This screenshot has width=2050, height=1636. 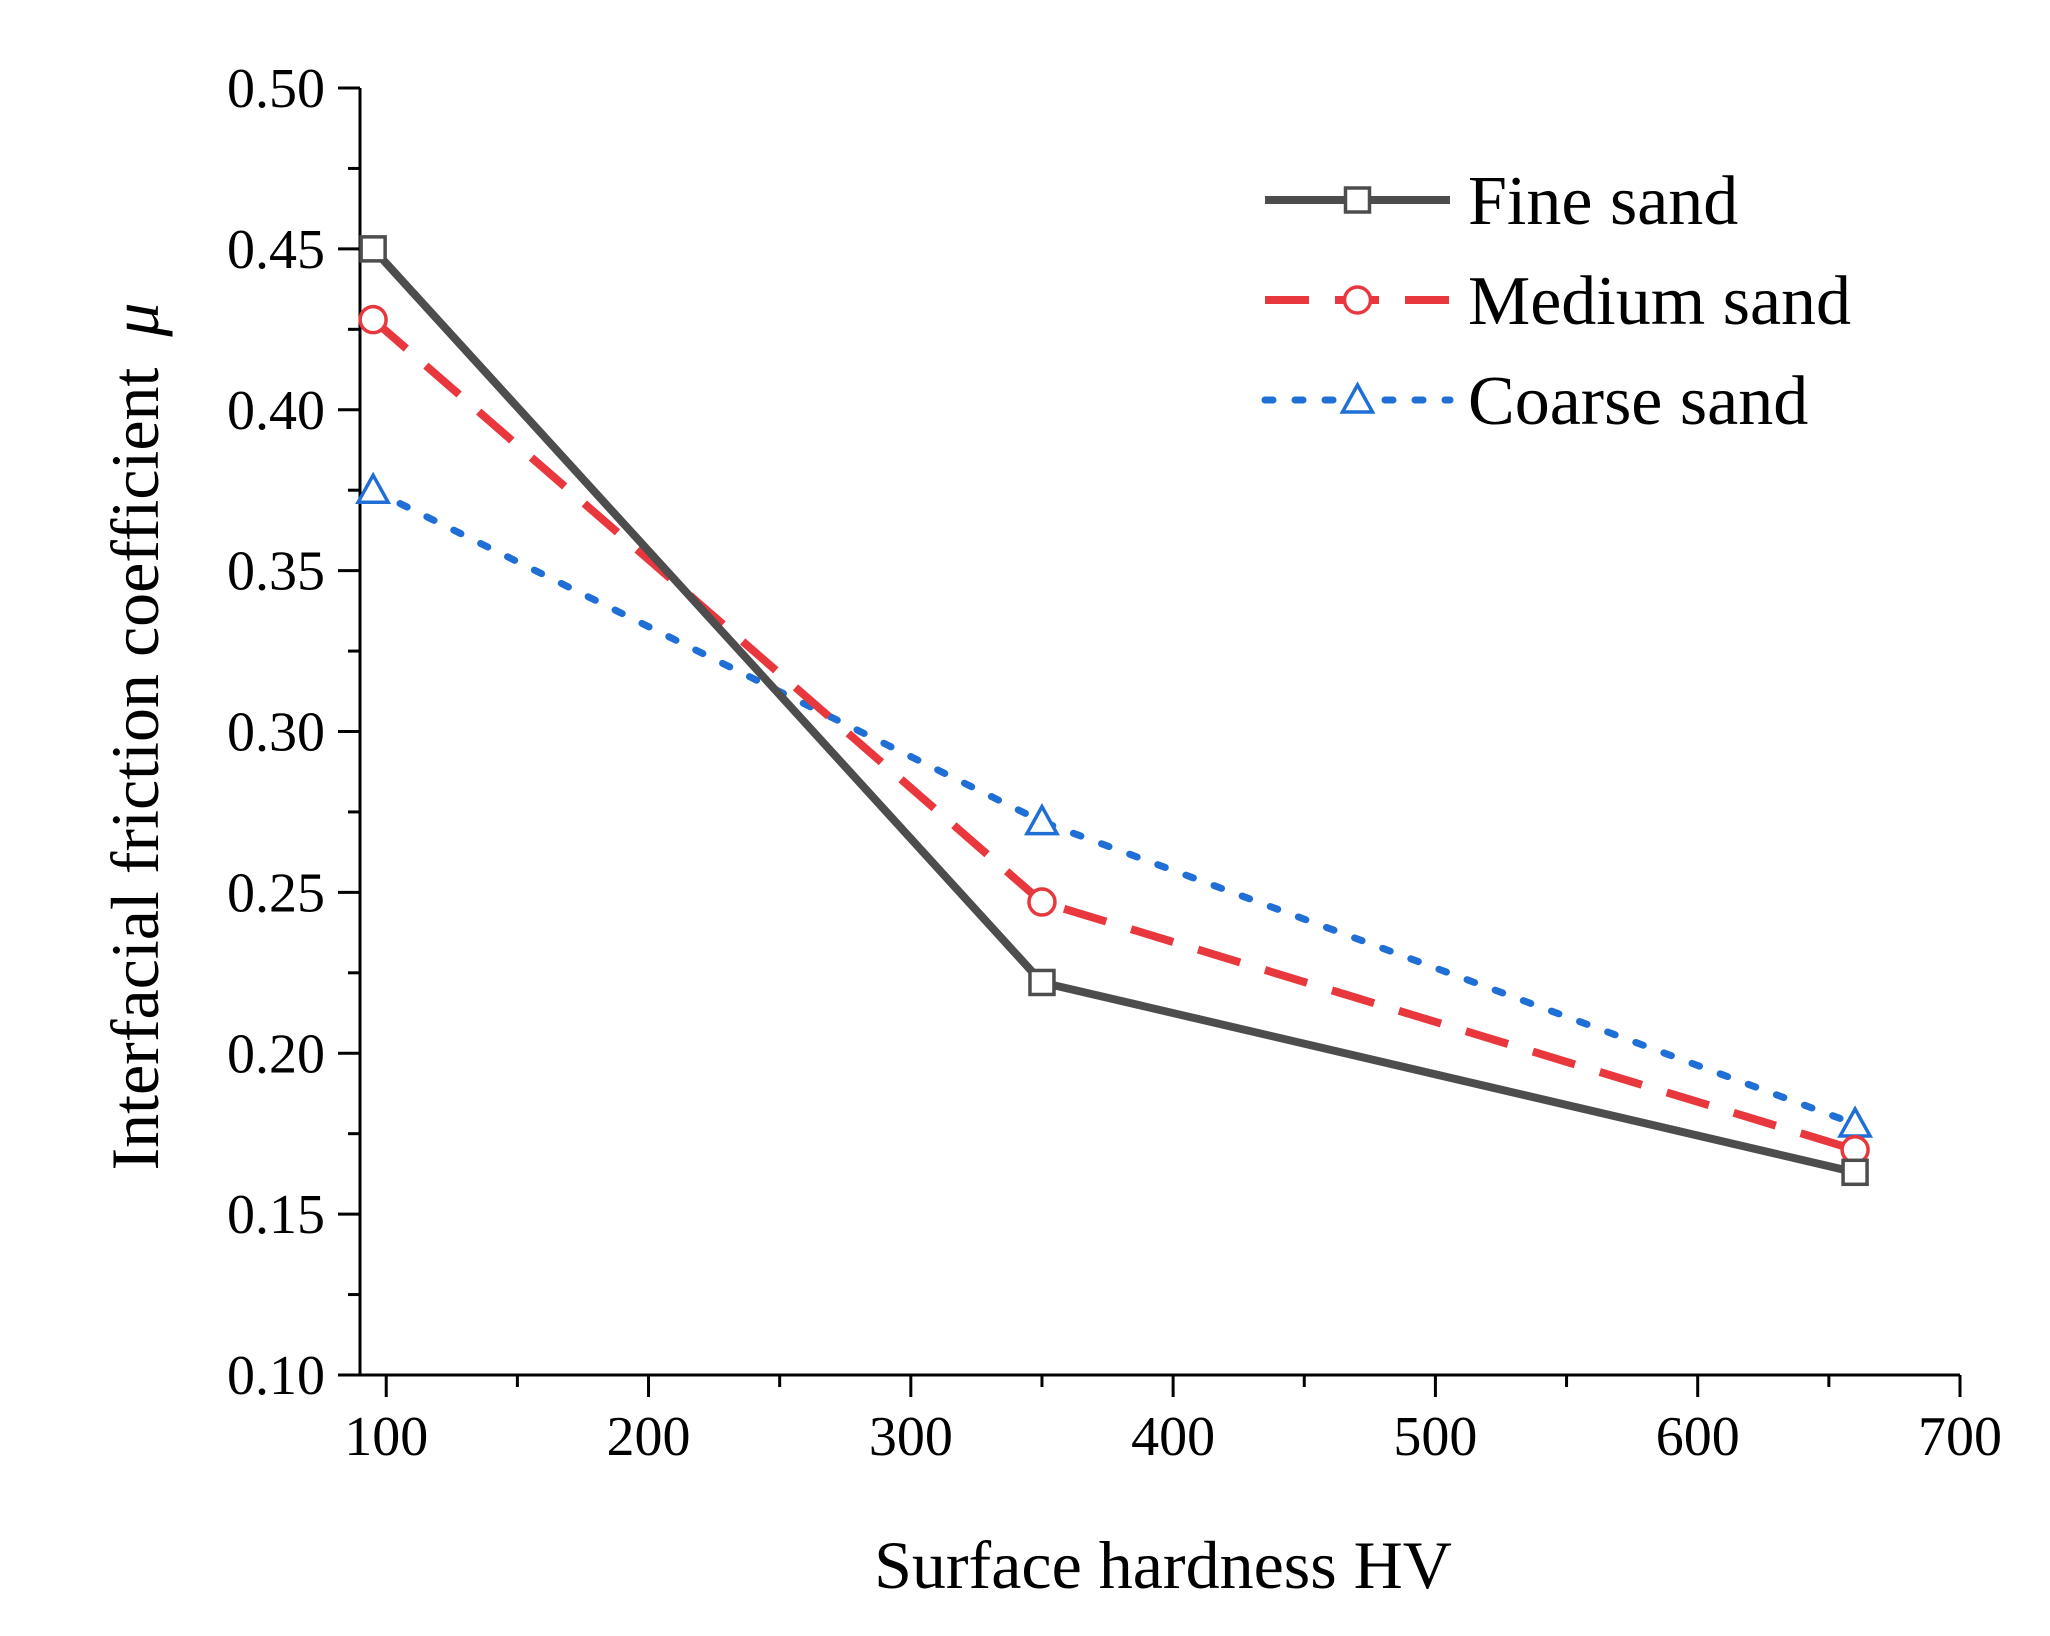 I want to click on x-tick-label: 100, so click(x=386, y=1437).